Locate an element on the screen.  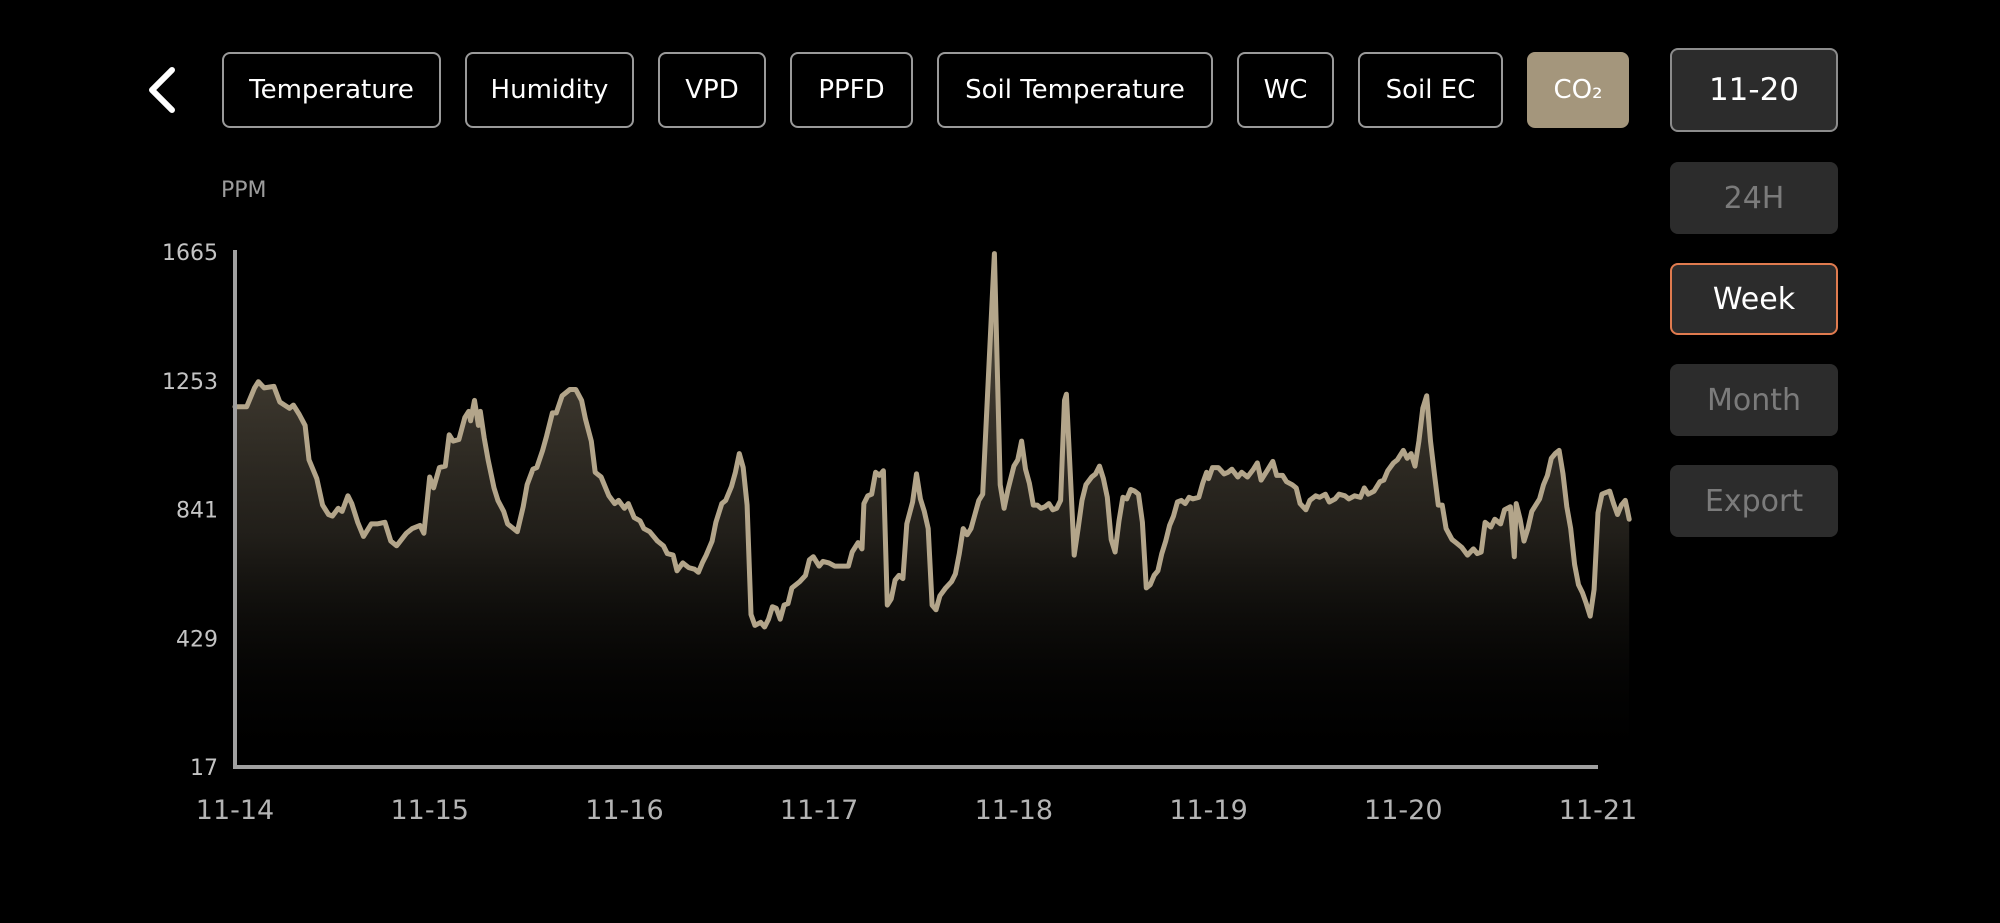
x-tick-label: 11-20 is located at coordinates (1403, 810).